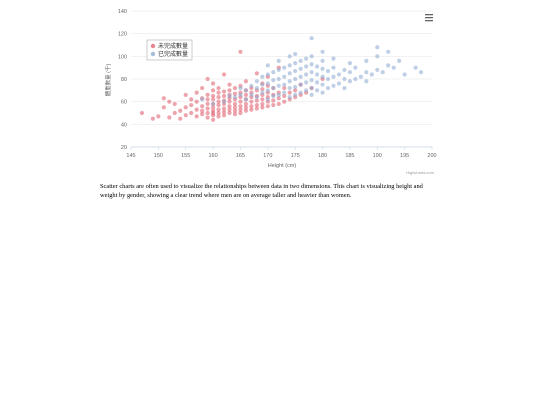 This screenshot has width=540, height=405. Describe the element at coordinates (173, 46) in the screenshot. I see `legend-label-series-1: 未完成數量` at that location.